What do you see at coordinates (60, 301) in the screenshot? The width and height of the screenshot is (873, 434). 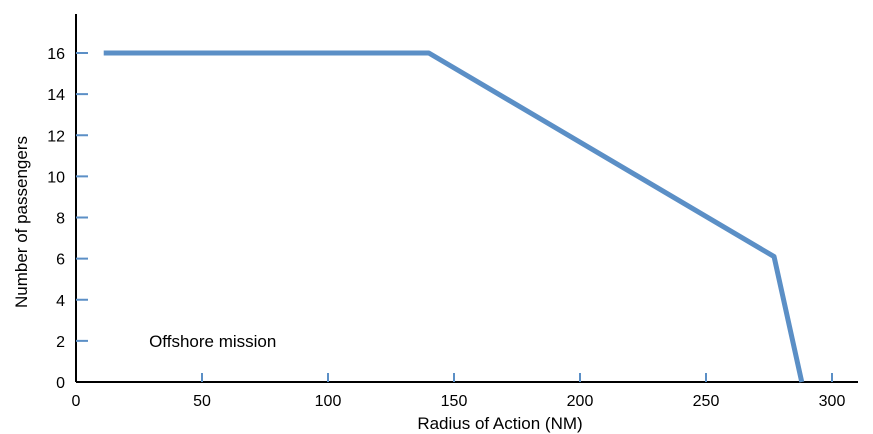 I see `y-tick-label: 4` at bounding box center [60, 301].